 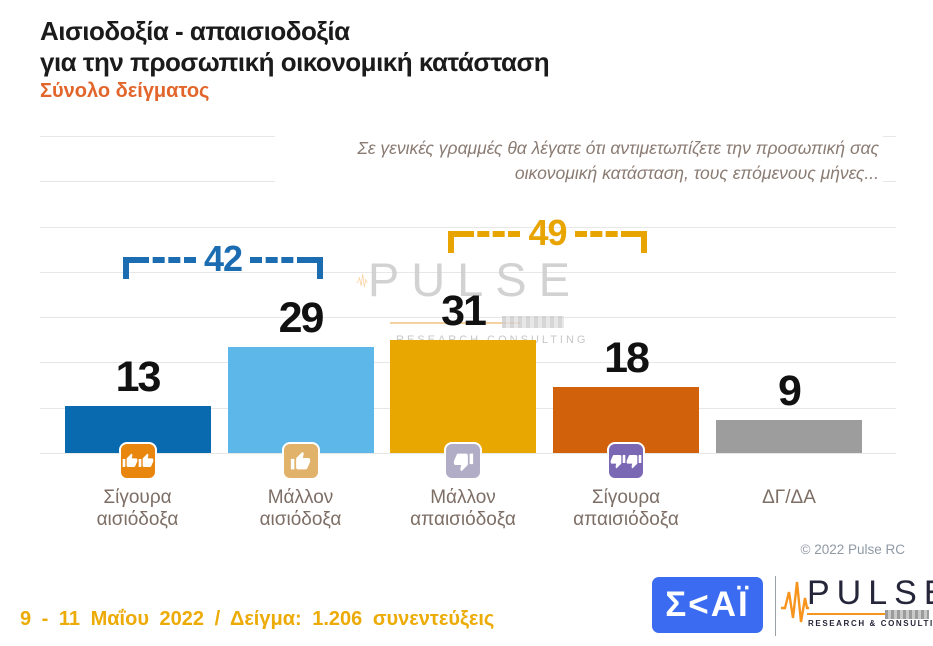 I want to click on group-bracket-49: 49, so click(x=548, y=236).